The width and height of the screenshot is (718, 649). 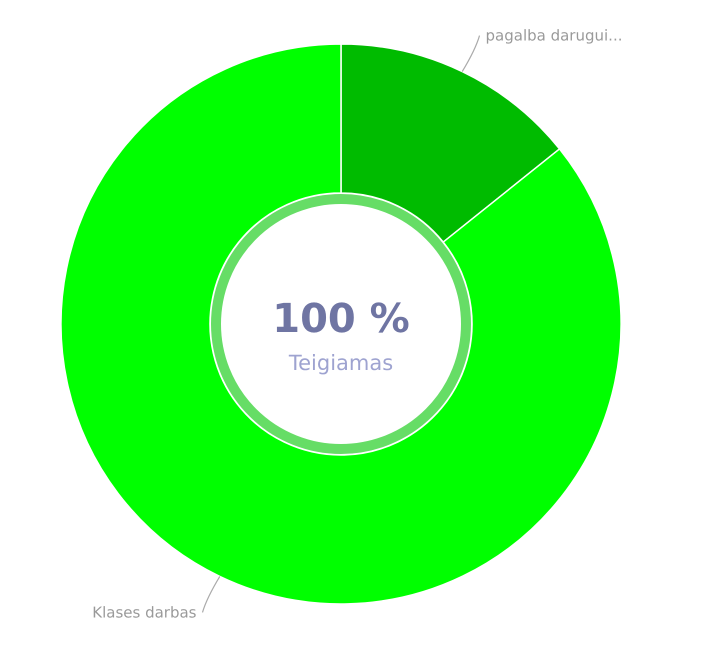 I want to click on text: Teigiamas, so click(x=341, y=363).